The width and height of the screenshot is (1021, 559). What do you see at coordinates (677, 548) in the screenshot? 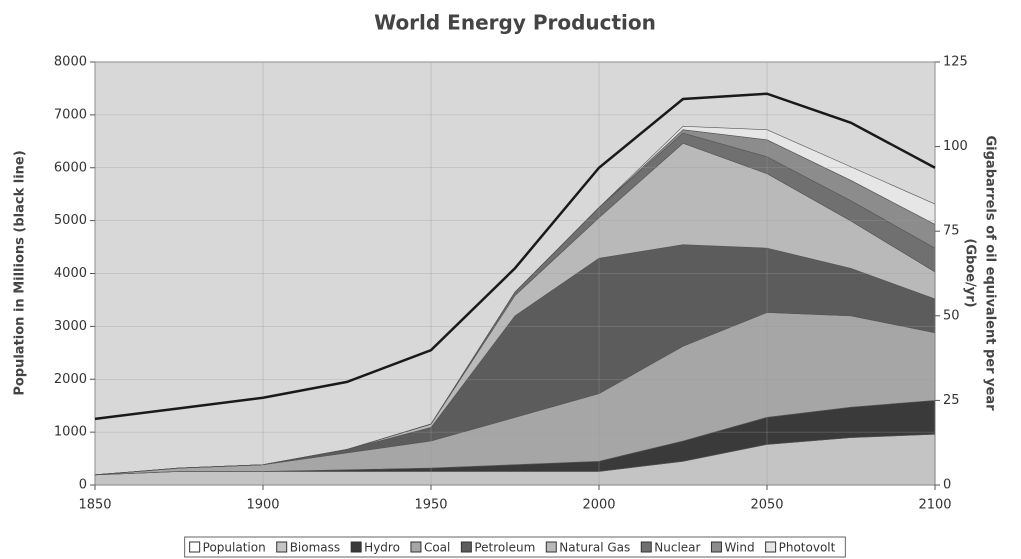
I see `legend-label: Nuclear` at bounding box center [677, 548].